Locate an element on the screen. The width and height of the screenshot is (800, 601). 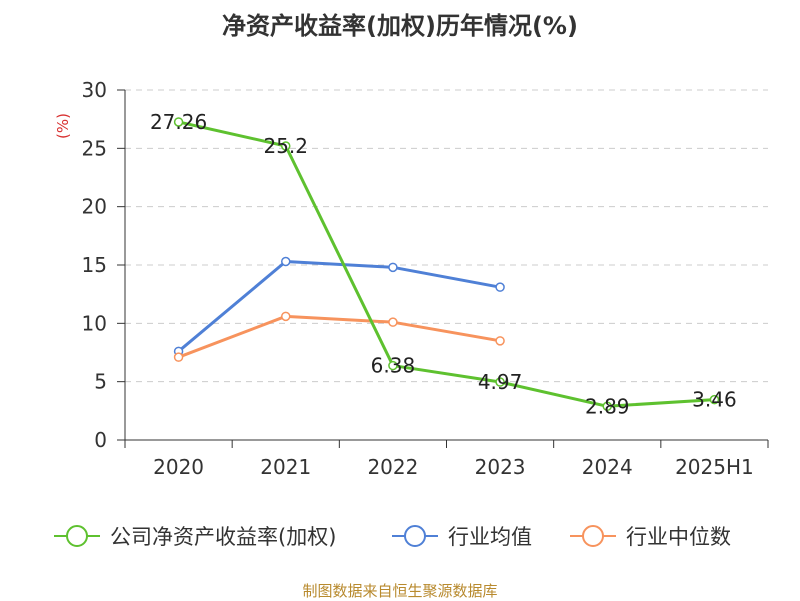
x-tick-label: 2020 is located at coordinates (178, 467).